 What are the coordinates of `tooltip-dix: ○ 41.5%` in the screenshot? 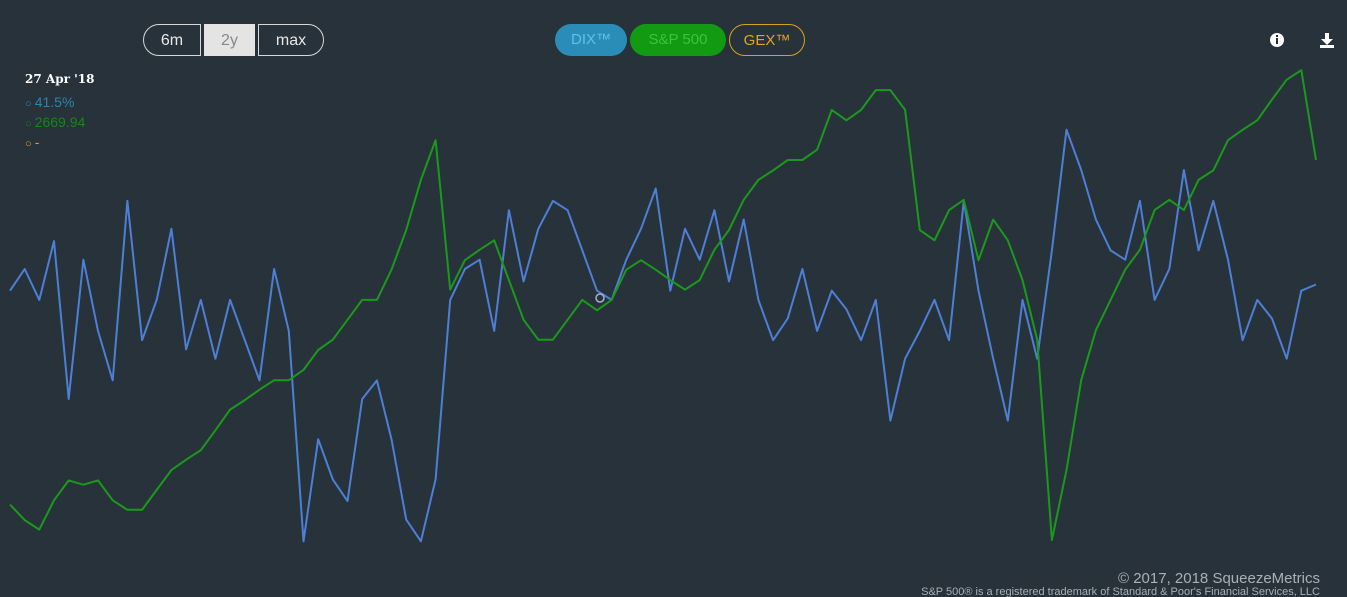 It's located at (50, 102).